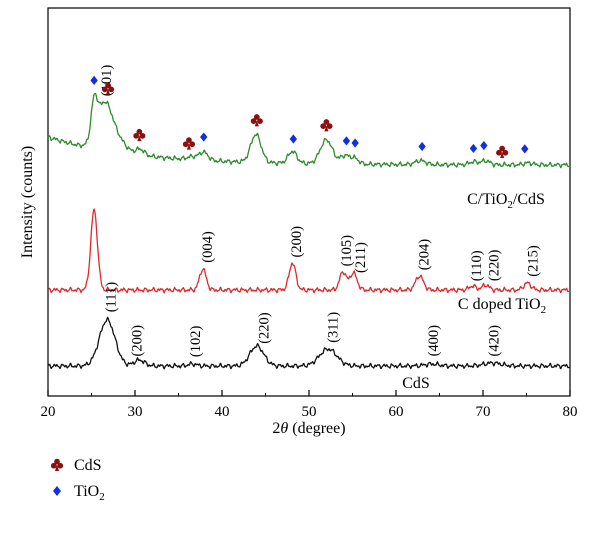 The width and height of the screenshot is (600, 551). Describe the element at coordinates (483, 412) in the screenshot. I see `x-tick-label: 70` at that location.